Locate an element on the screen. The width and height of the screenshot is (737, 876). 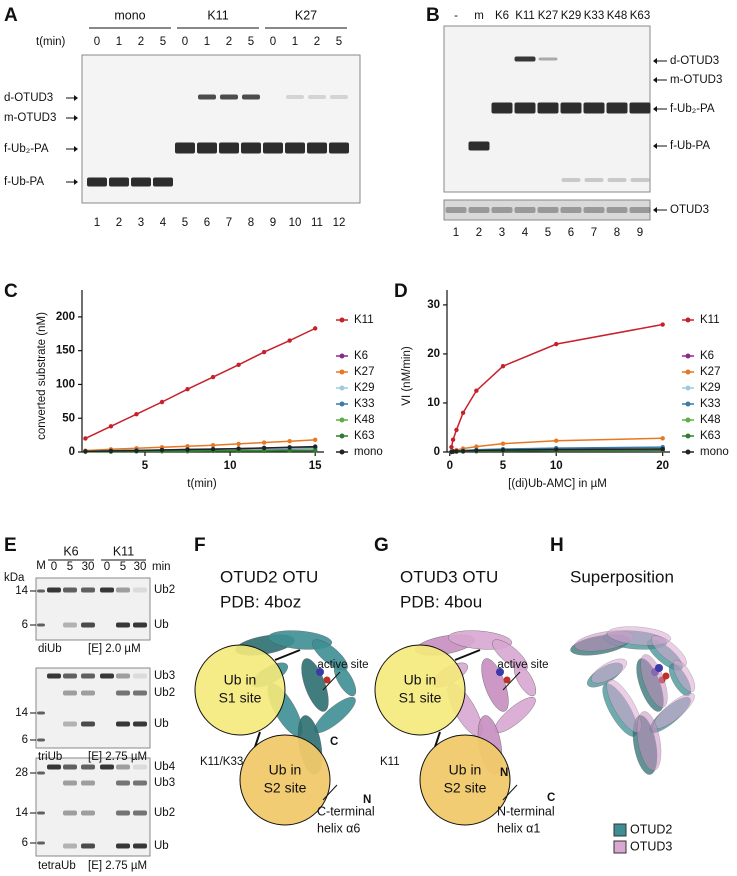
lane-header: K33 is located at coordinates (594, 16).